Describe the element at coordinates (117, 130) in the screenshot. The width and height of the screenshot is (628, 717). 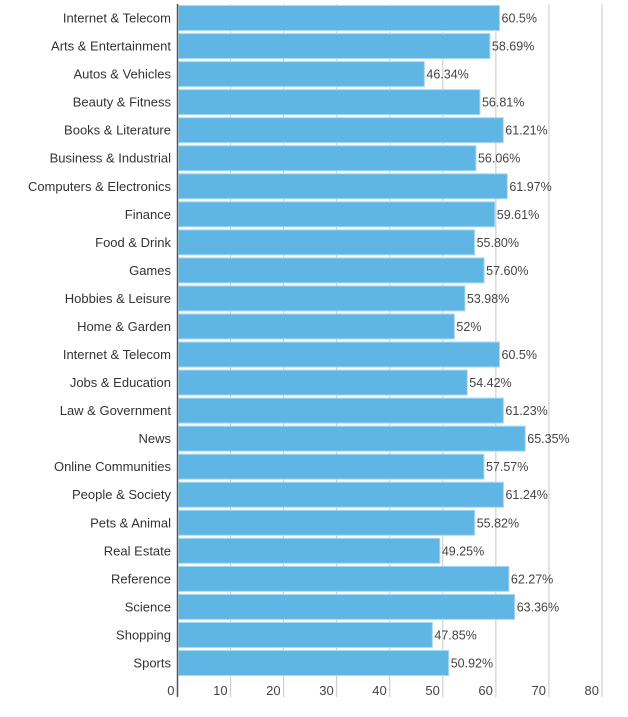
I see `category-label: Books & Literature` at that location.